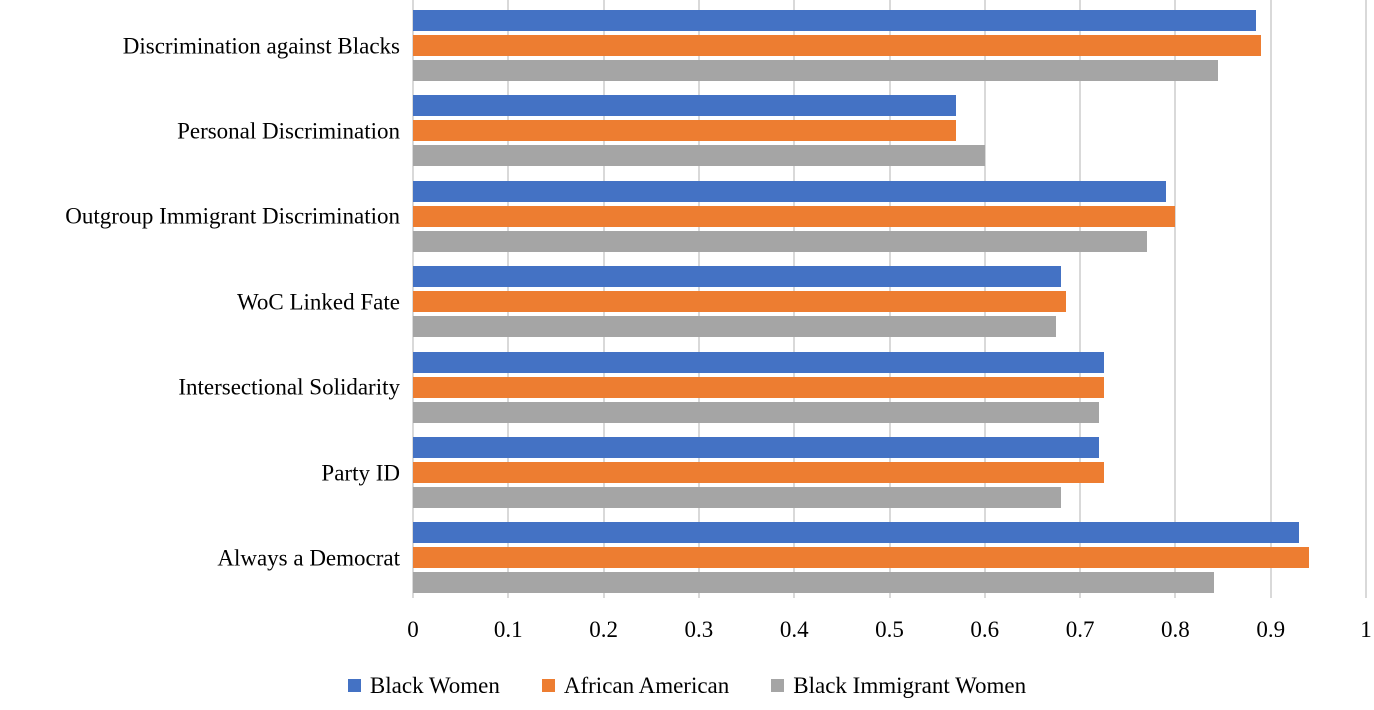  What do you see at coordinates (1175, 629) in the screenshot?
I see `x-tick-label-0.8: 0.8` at bounding box center [1175, 629].